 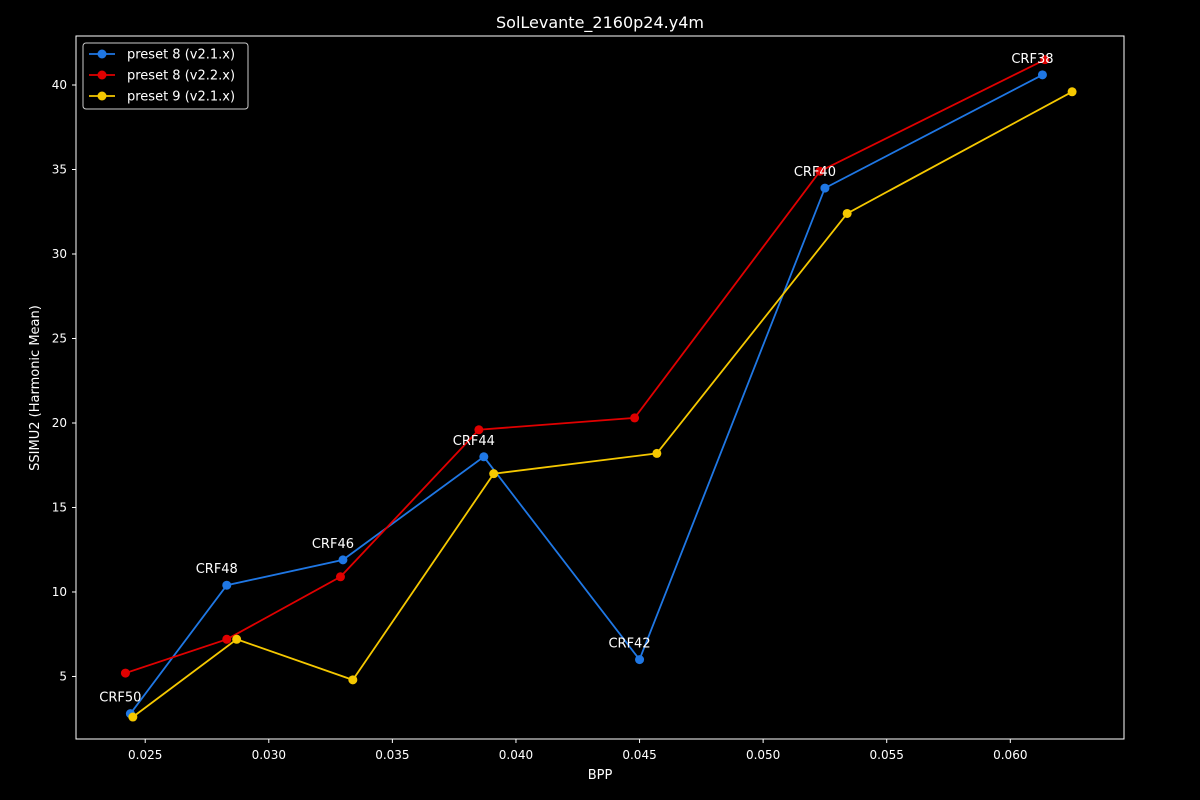 What do you see at coordinates (1010, 755) in the screenshot?
I see `x-tick-label: 0.060` at bounding box center [1010, 755].